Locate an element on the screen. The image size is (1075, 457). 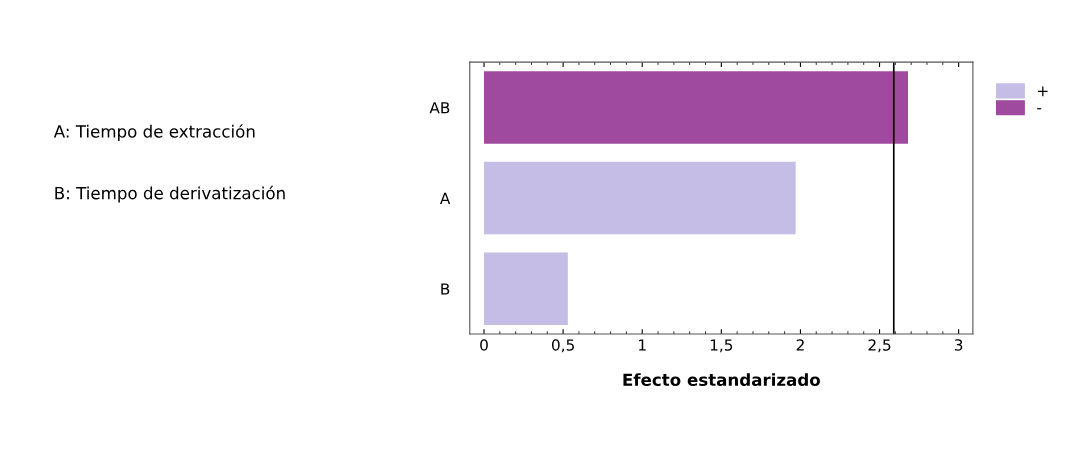
x-axis-title: Efecto estandarizado is located at coordinates (721, 380).